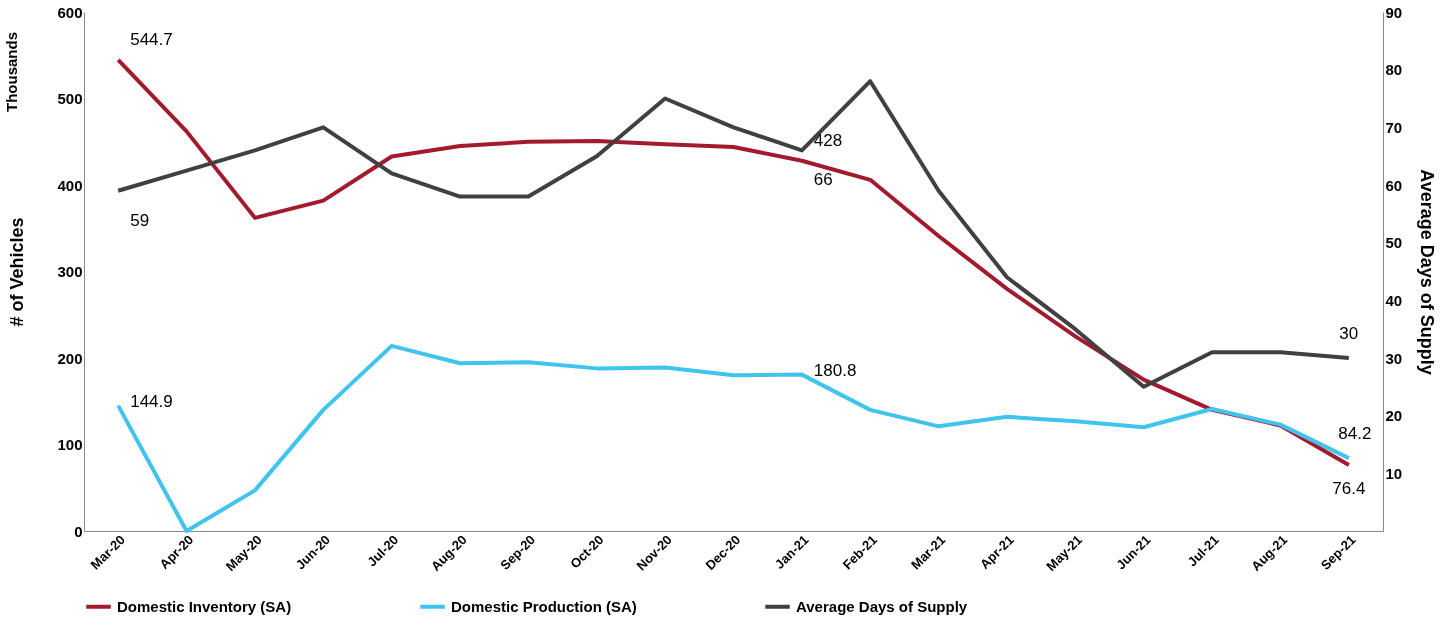 This screenshot has height=629, width=1453. Describe the element at coordinates (1394, 185) in the screenshot. I see `y2-tick-label: 60` at that location.